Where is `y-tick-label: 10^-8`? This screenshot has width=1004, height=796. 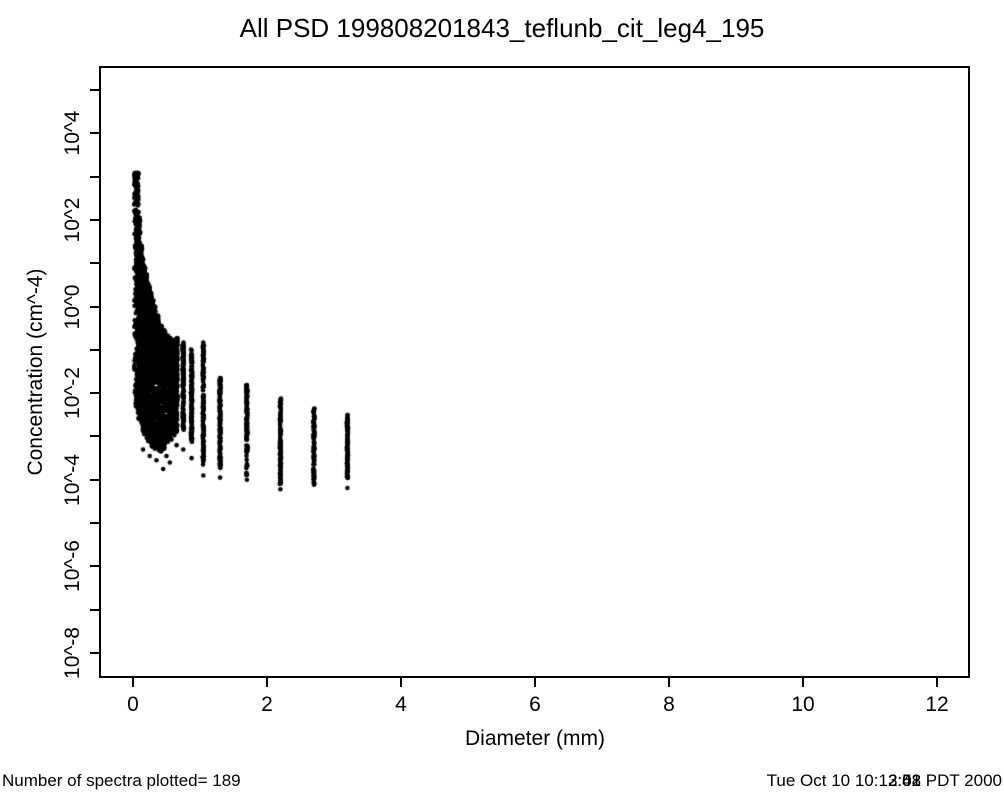 y-tick-label: 10^-8 is located at coordinates (72, 653).